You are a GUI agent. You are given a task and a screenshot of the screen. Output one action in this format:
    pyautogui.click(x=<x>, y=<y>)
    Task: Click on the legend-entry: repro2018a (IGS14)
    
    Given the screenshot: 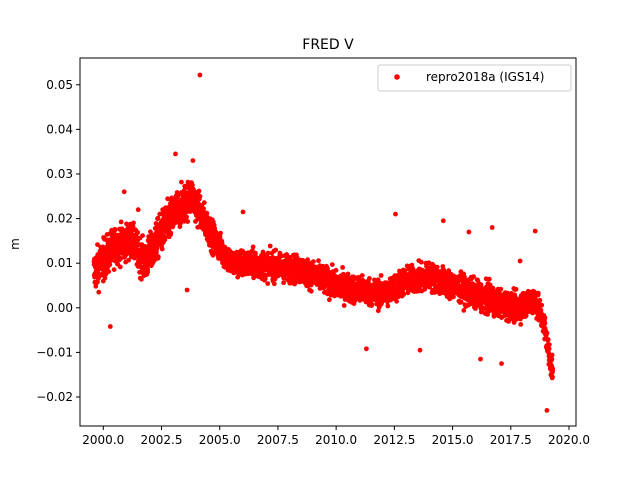 What is the action you would take?
    pyautogui.click(x=485, y=77)
    